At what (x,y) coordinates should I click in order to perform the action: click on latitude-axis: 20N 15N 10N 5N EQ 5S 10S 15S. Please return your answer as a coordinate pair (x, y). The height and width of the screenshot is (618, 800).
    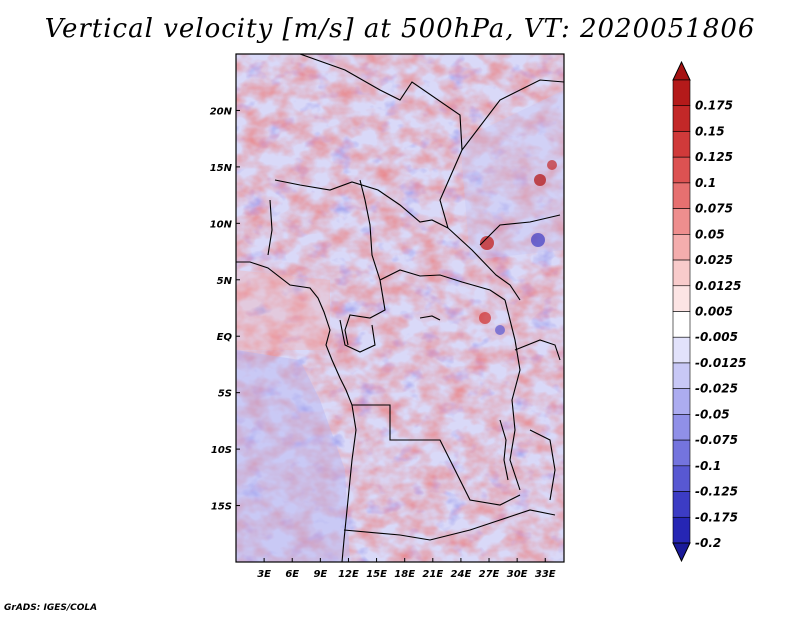
    Looking at the image, I should click on (225, 309).